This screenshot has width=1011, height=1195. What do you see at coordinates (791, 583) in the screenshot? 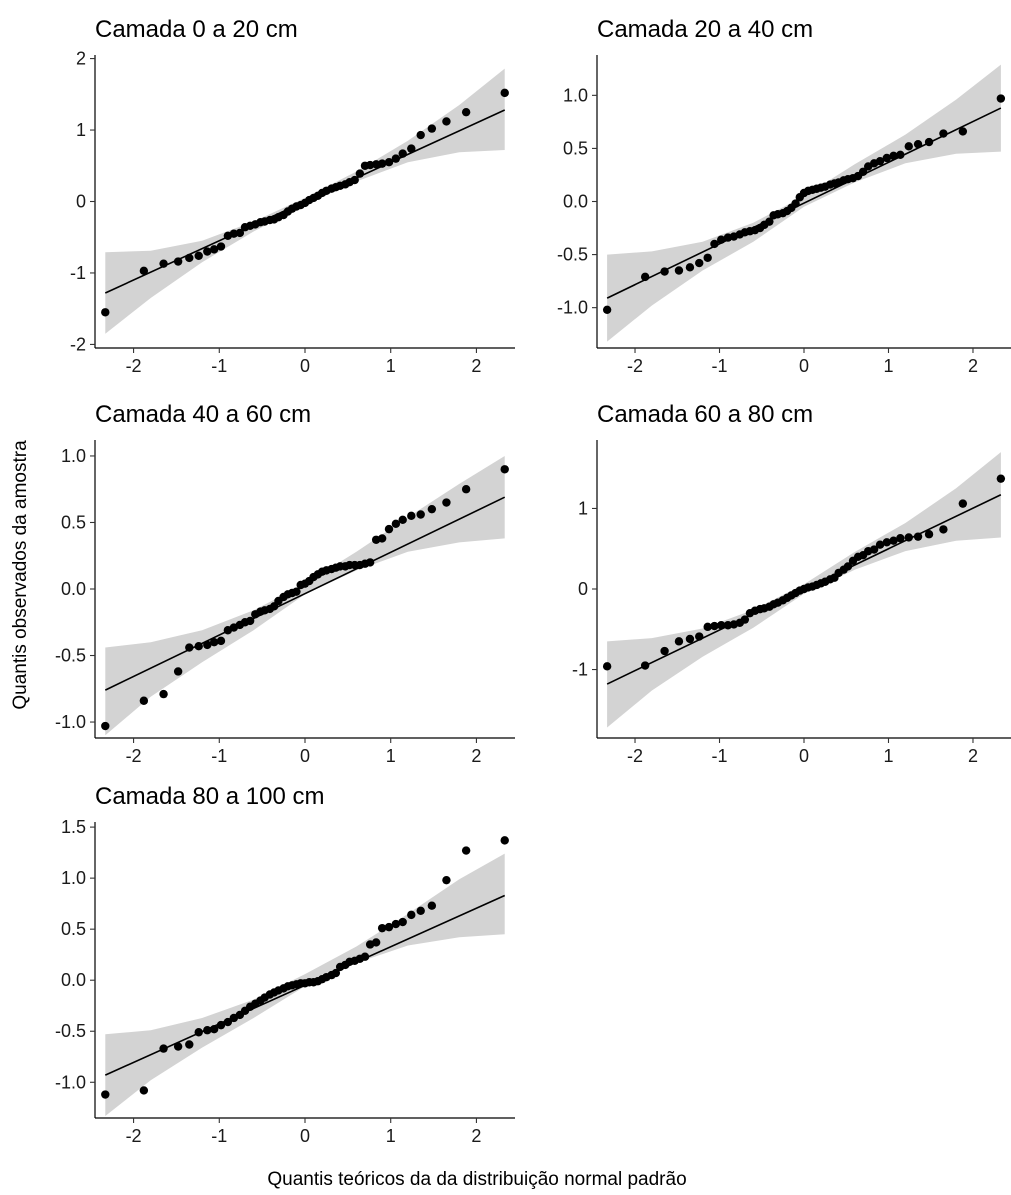
I see `panel-4: Camada 60 a 80 cm -2 -1 0 1 2 -1 0 1` at bounding box center [791, 583].